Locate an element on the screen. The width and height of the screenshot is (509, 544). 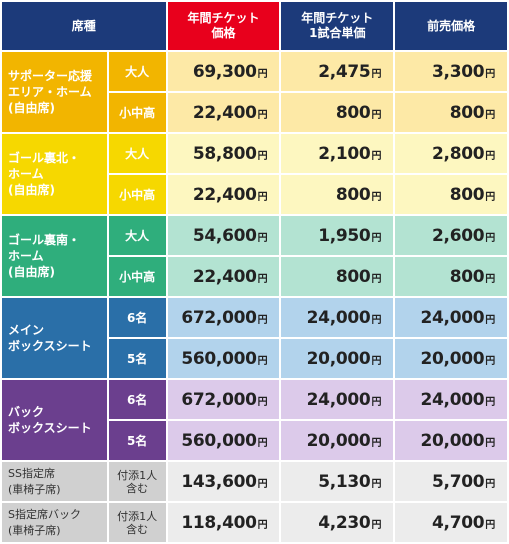
category-main-box-seat: メイン ボックスシート is located at coordinates (54, 338).